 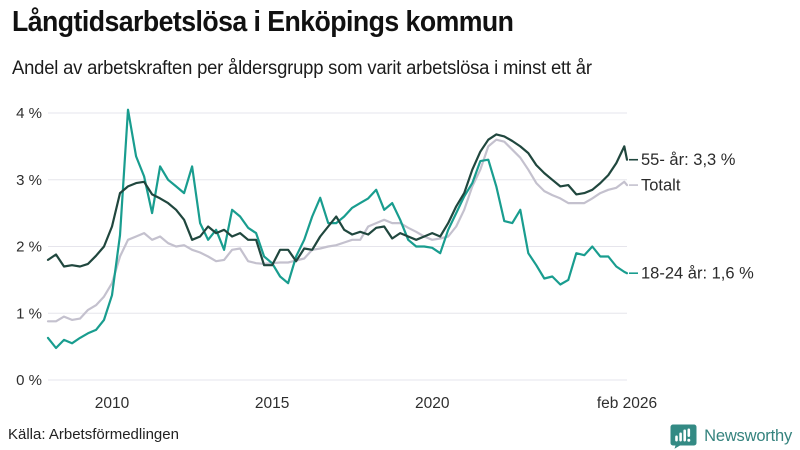 I want to click on series-end-label: 18-24 år: 1,6 %, so click(x=697, y=274).